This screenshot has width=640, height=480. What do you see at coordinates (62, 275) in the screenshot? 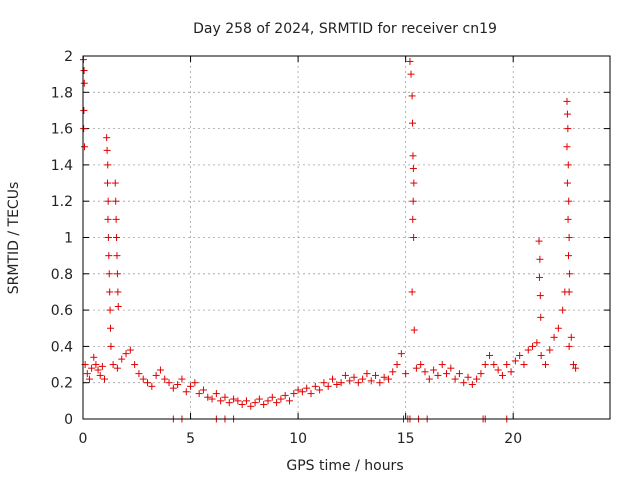
I see `y-tick-label: 0.8` at bounding box center [62, 275].